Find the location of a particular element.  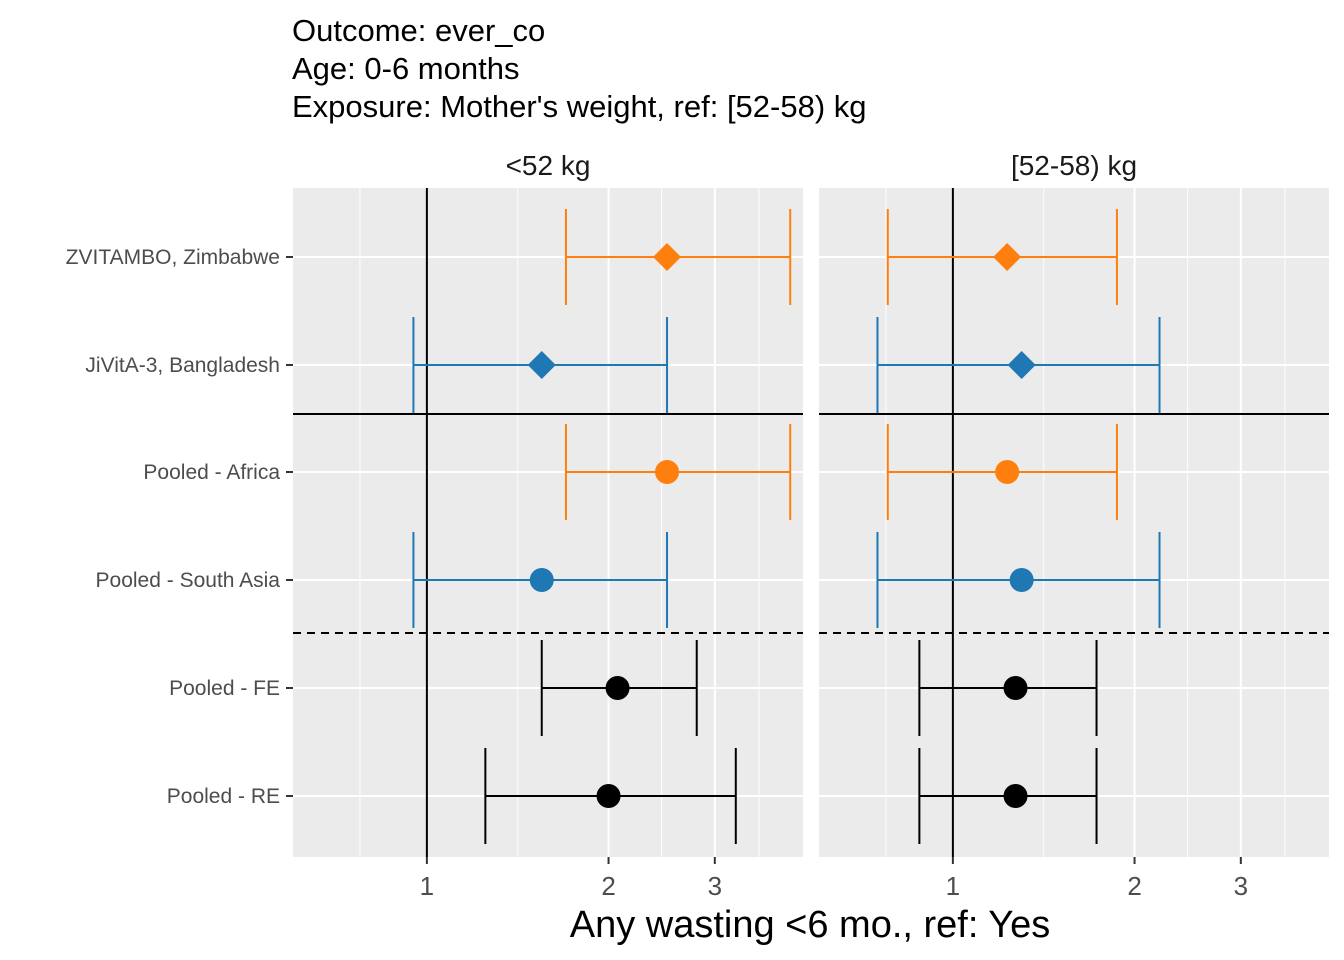

y-tick-label: Pooled - South Asia is located at coordinates (188, 580).